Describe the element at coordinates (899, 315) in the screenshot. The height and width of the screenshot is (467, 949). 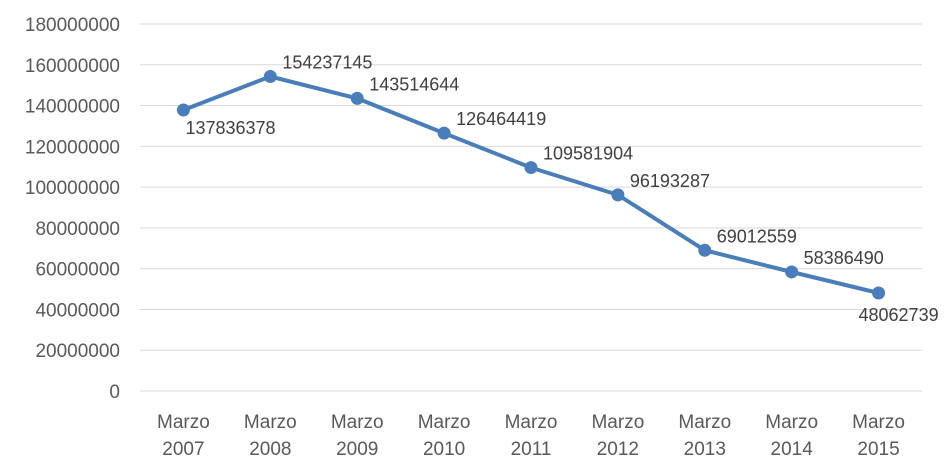
I see `data-label: 48062739` at that location.